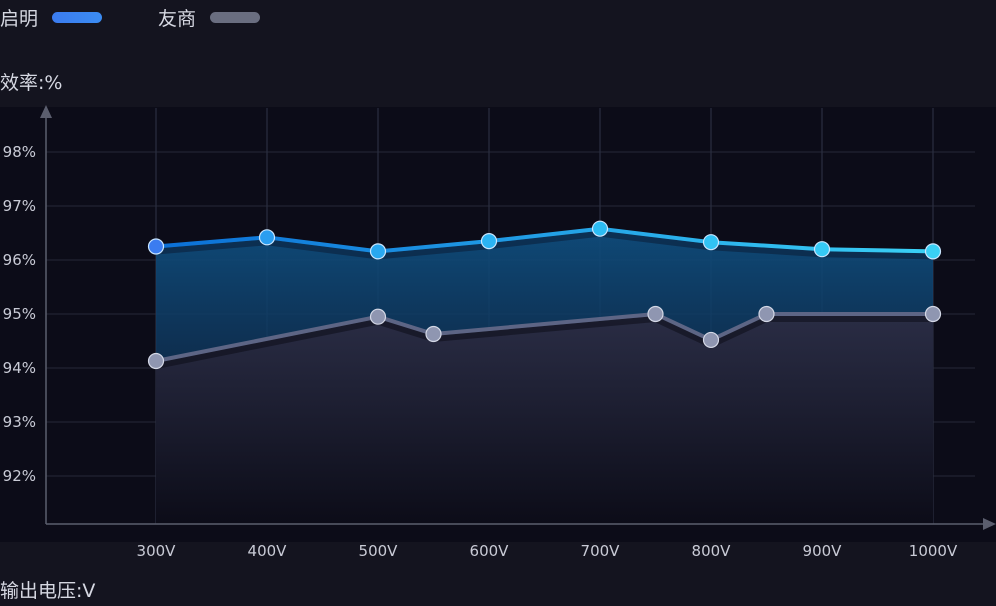 This screenshot has height=606, width=996. What do you see at coordinates (544, 240) in the screenshot?
I see `series-line-qiming` at bounding box center [544, 240].